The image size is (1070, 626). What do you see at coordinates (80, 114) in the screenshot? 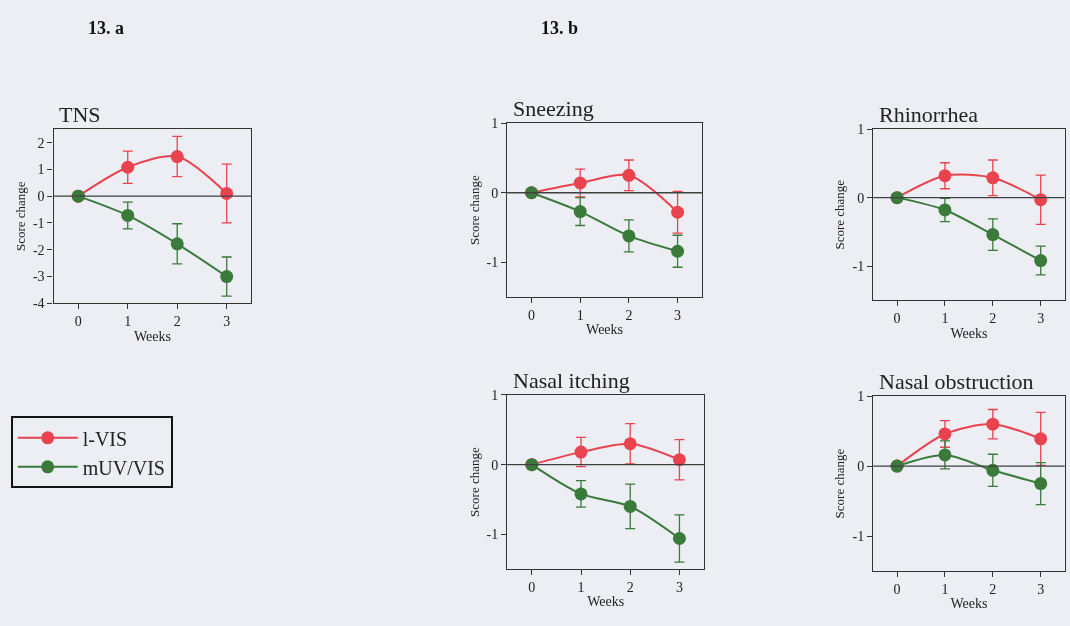
I see `chart-title: TNS` at bounding box center [80, 114].